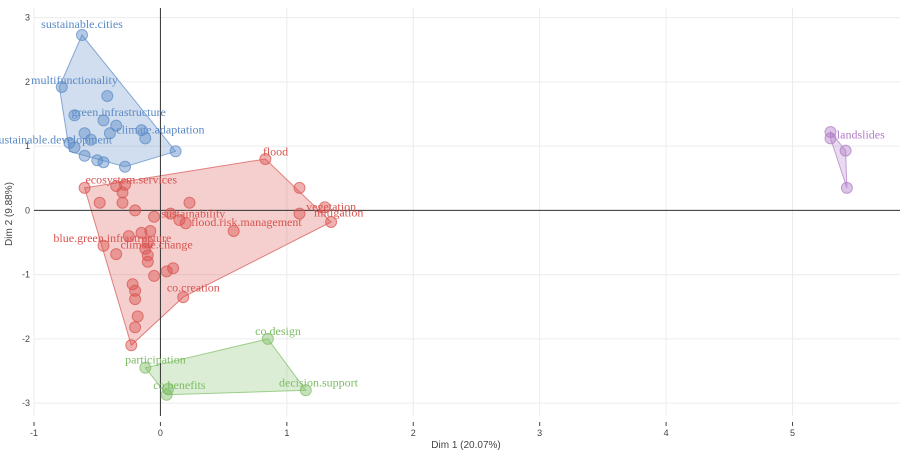 The width and height of the screenshot is (907, 458). Describe the element at coordinates (27, 146) in the screenshot. I see `y-tick-label: 1` at that location.